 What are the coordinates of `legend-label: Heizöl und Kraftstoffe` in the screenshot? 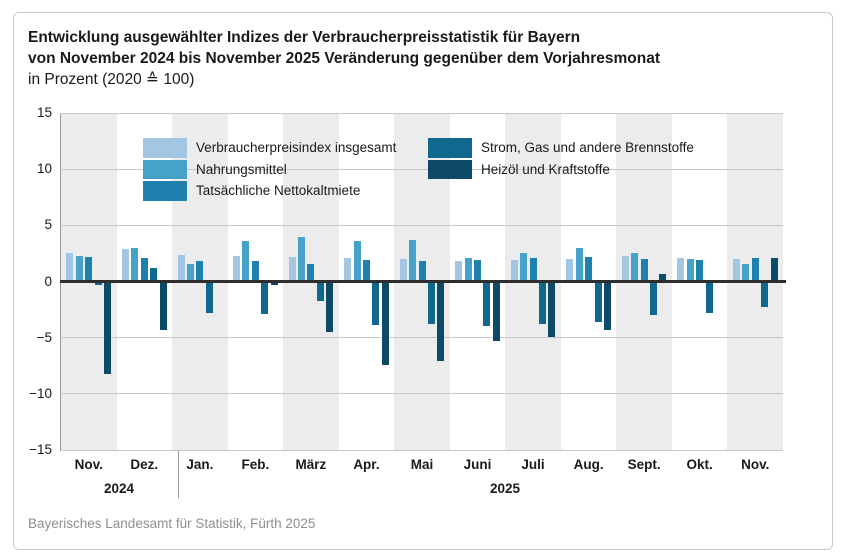 It's located at (545, 169).